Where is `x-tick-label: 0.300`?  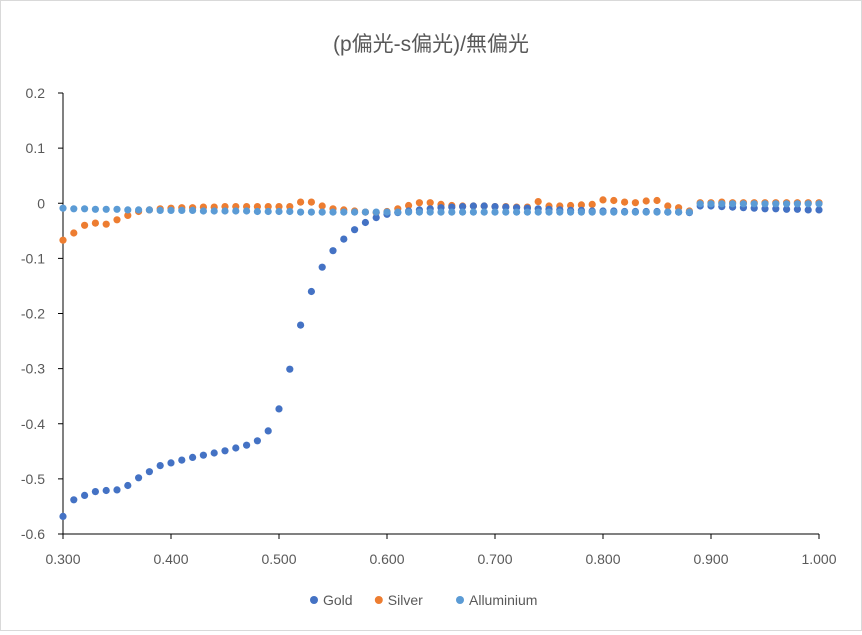 x-tick-label: 0.300 is located at coordinates (62, 559).